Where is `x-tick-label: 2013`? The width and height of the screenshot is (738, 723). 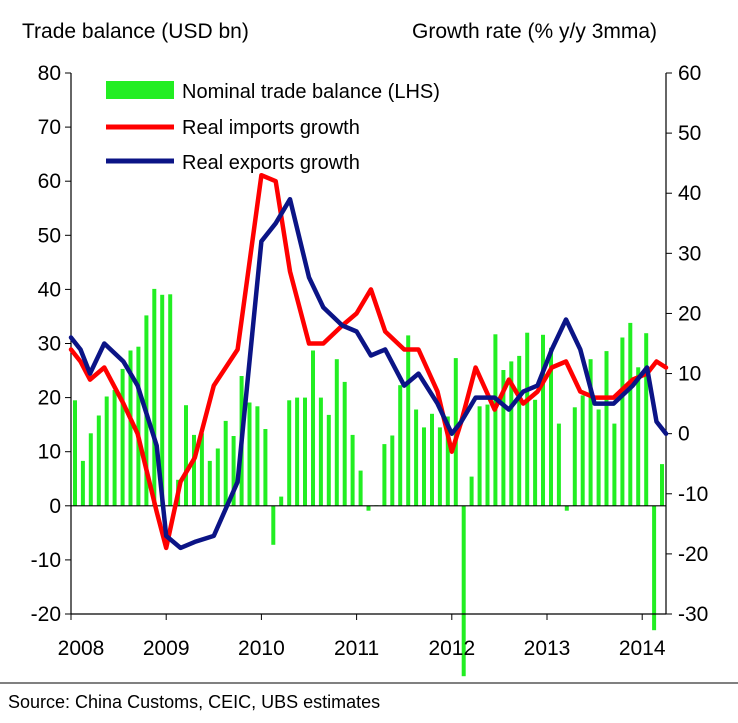 x-tick-label: 2013 is located at coordinates (547, 648).